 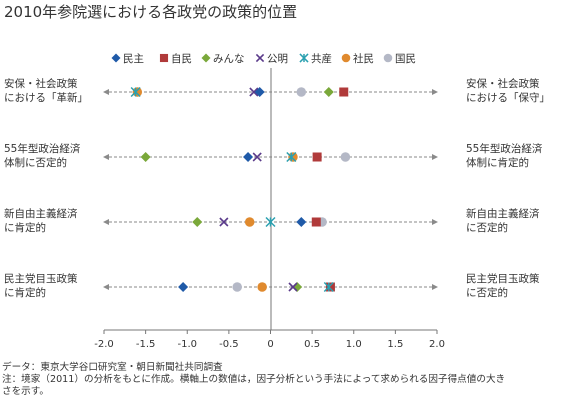 What do you see at coordinates (363, 58) in the screenshot?
I see `legend-label: 社民` at bounding box center [363, 58].